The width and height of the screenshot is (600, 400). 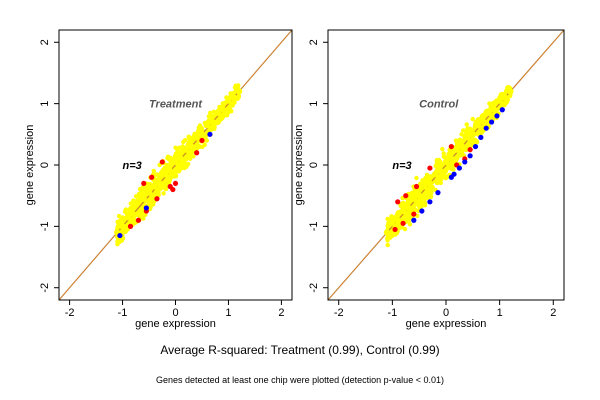 I want to click on x-tick-label: 0, so click(x=175, y=313).